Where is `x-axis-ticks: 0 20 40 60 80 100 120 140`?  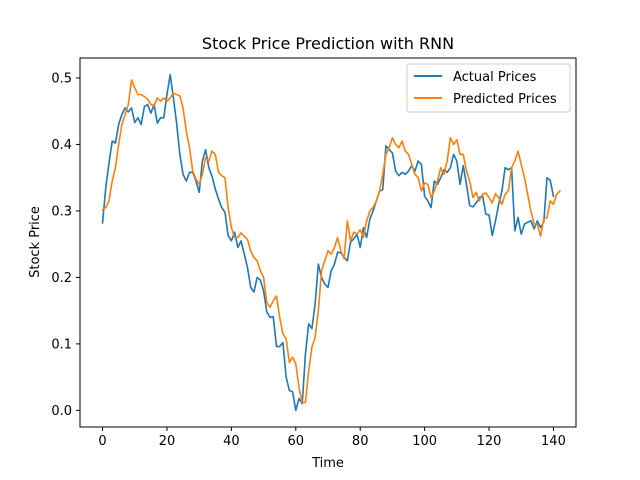
x-axis-ticks: 0 20 40 60 80 100 120 140 is located at coordinates (332, 438).